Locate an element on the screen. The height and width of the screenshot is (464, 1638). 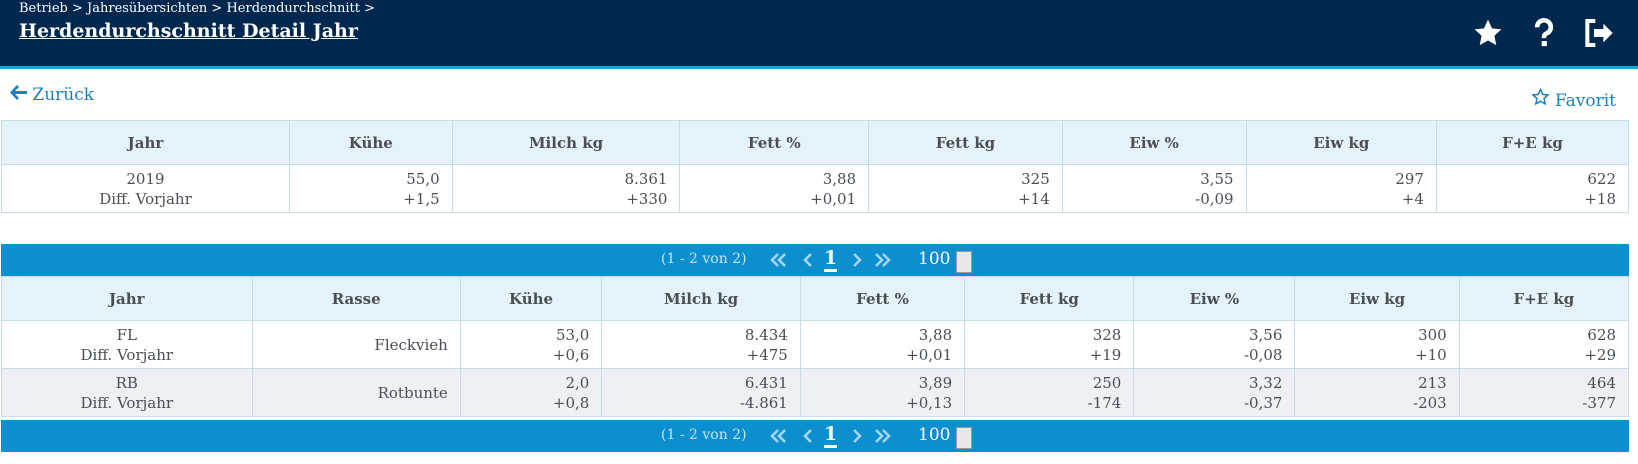
column-header: Rasse is located at coordinates (356, 298).